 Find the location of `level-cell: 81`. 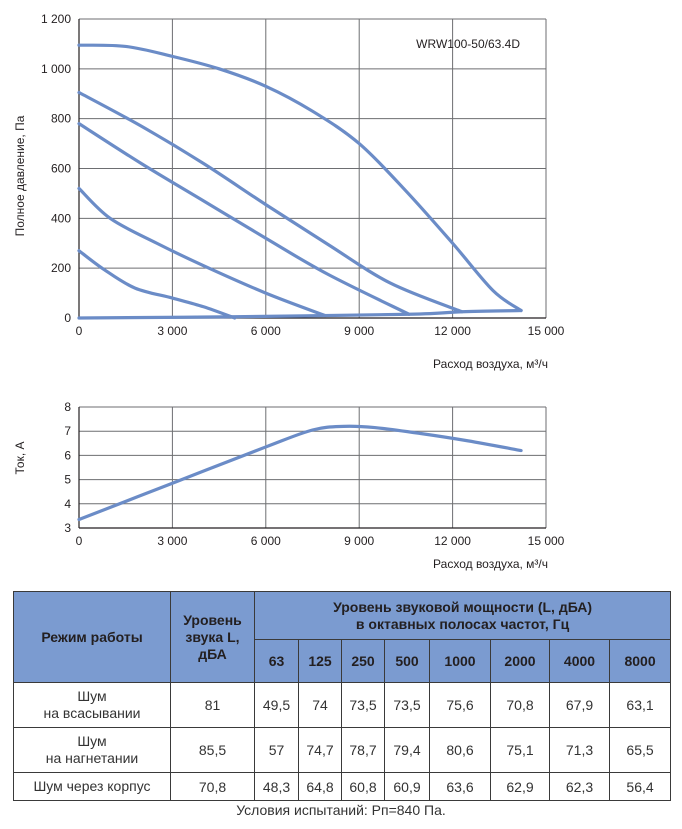

level-cell: 81 is located at coordinates (212, 705).